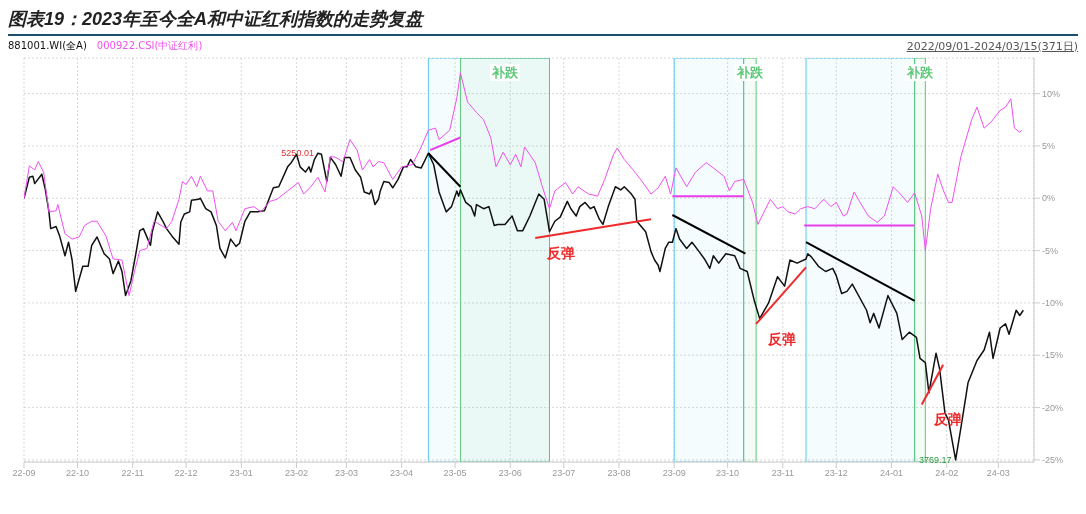 The image size is (1086, 514). I want to click on x-tick-label: 23-07, so click(564, 473).